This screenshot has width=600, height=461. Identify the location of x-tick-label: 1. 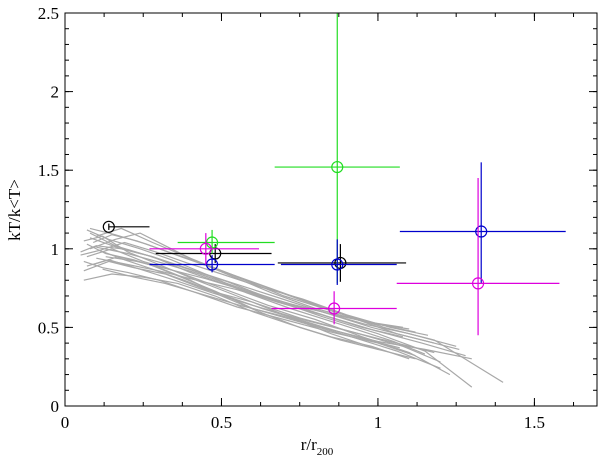
(378, 422).